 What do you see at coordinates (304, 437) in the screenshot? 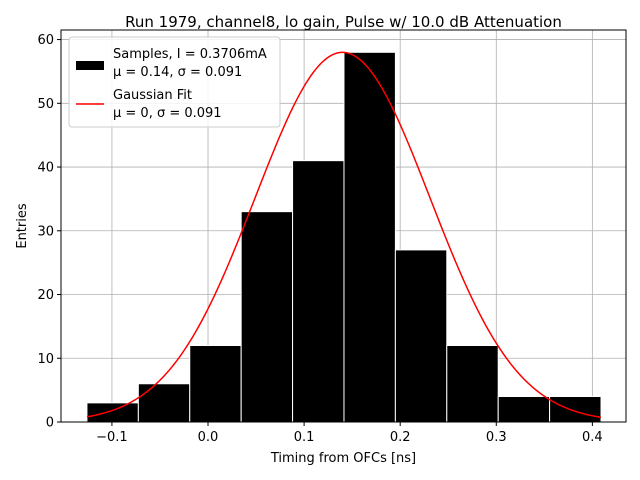
I see `x-tick-label: 0.1` at bounding box center [304, 437].